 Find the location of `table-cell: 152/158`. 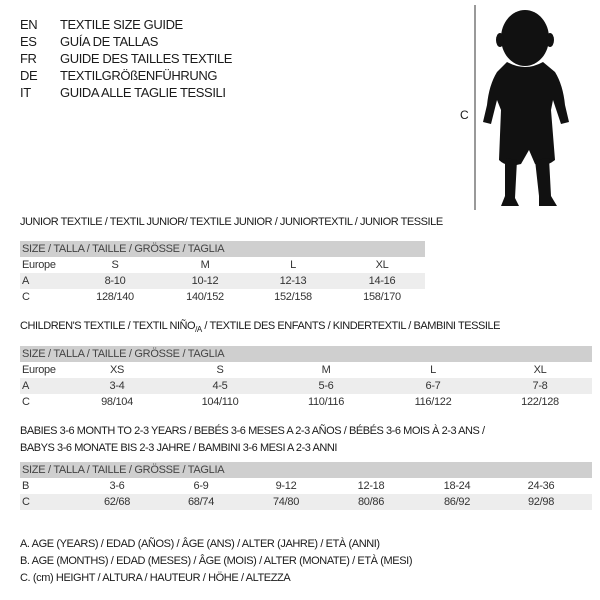

table-cell: 152/158 is located at coordinates (293, 297).